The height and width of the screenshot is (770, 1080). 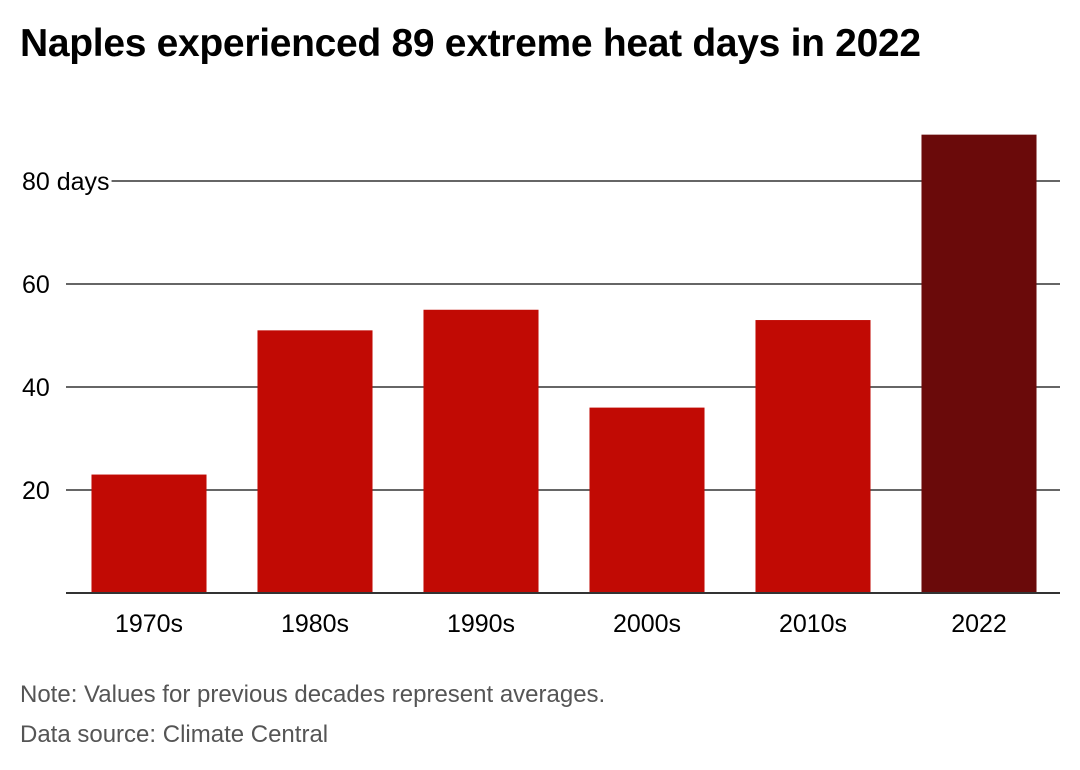 I want to click on x-tick-label: 2010s, so click(x=813, y=624).